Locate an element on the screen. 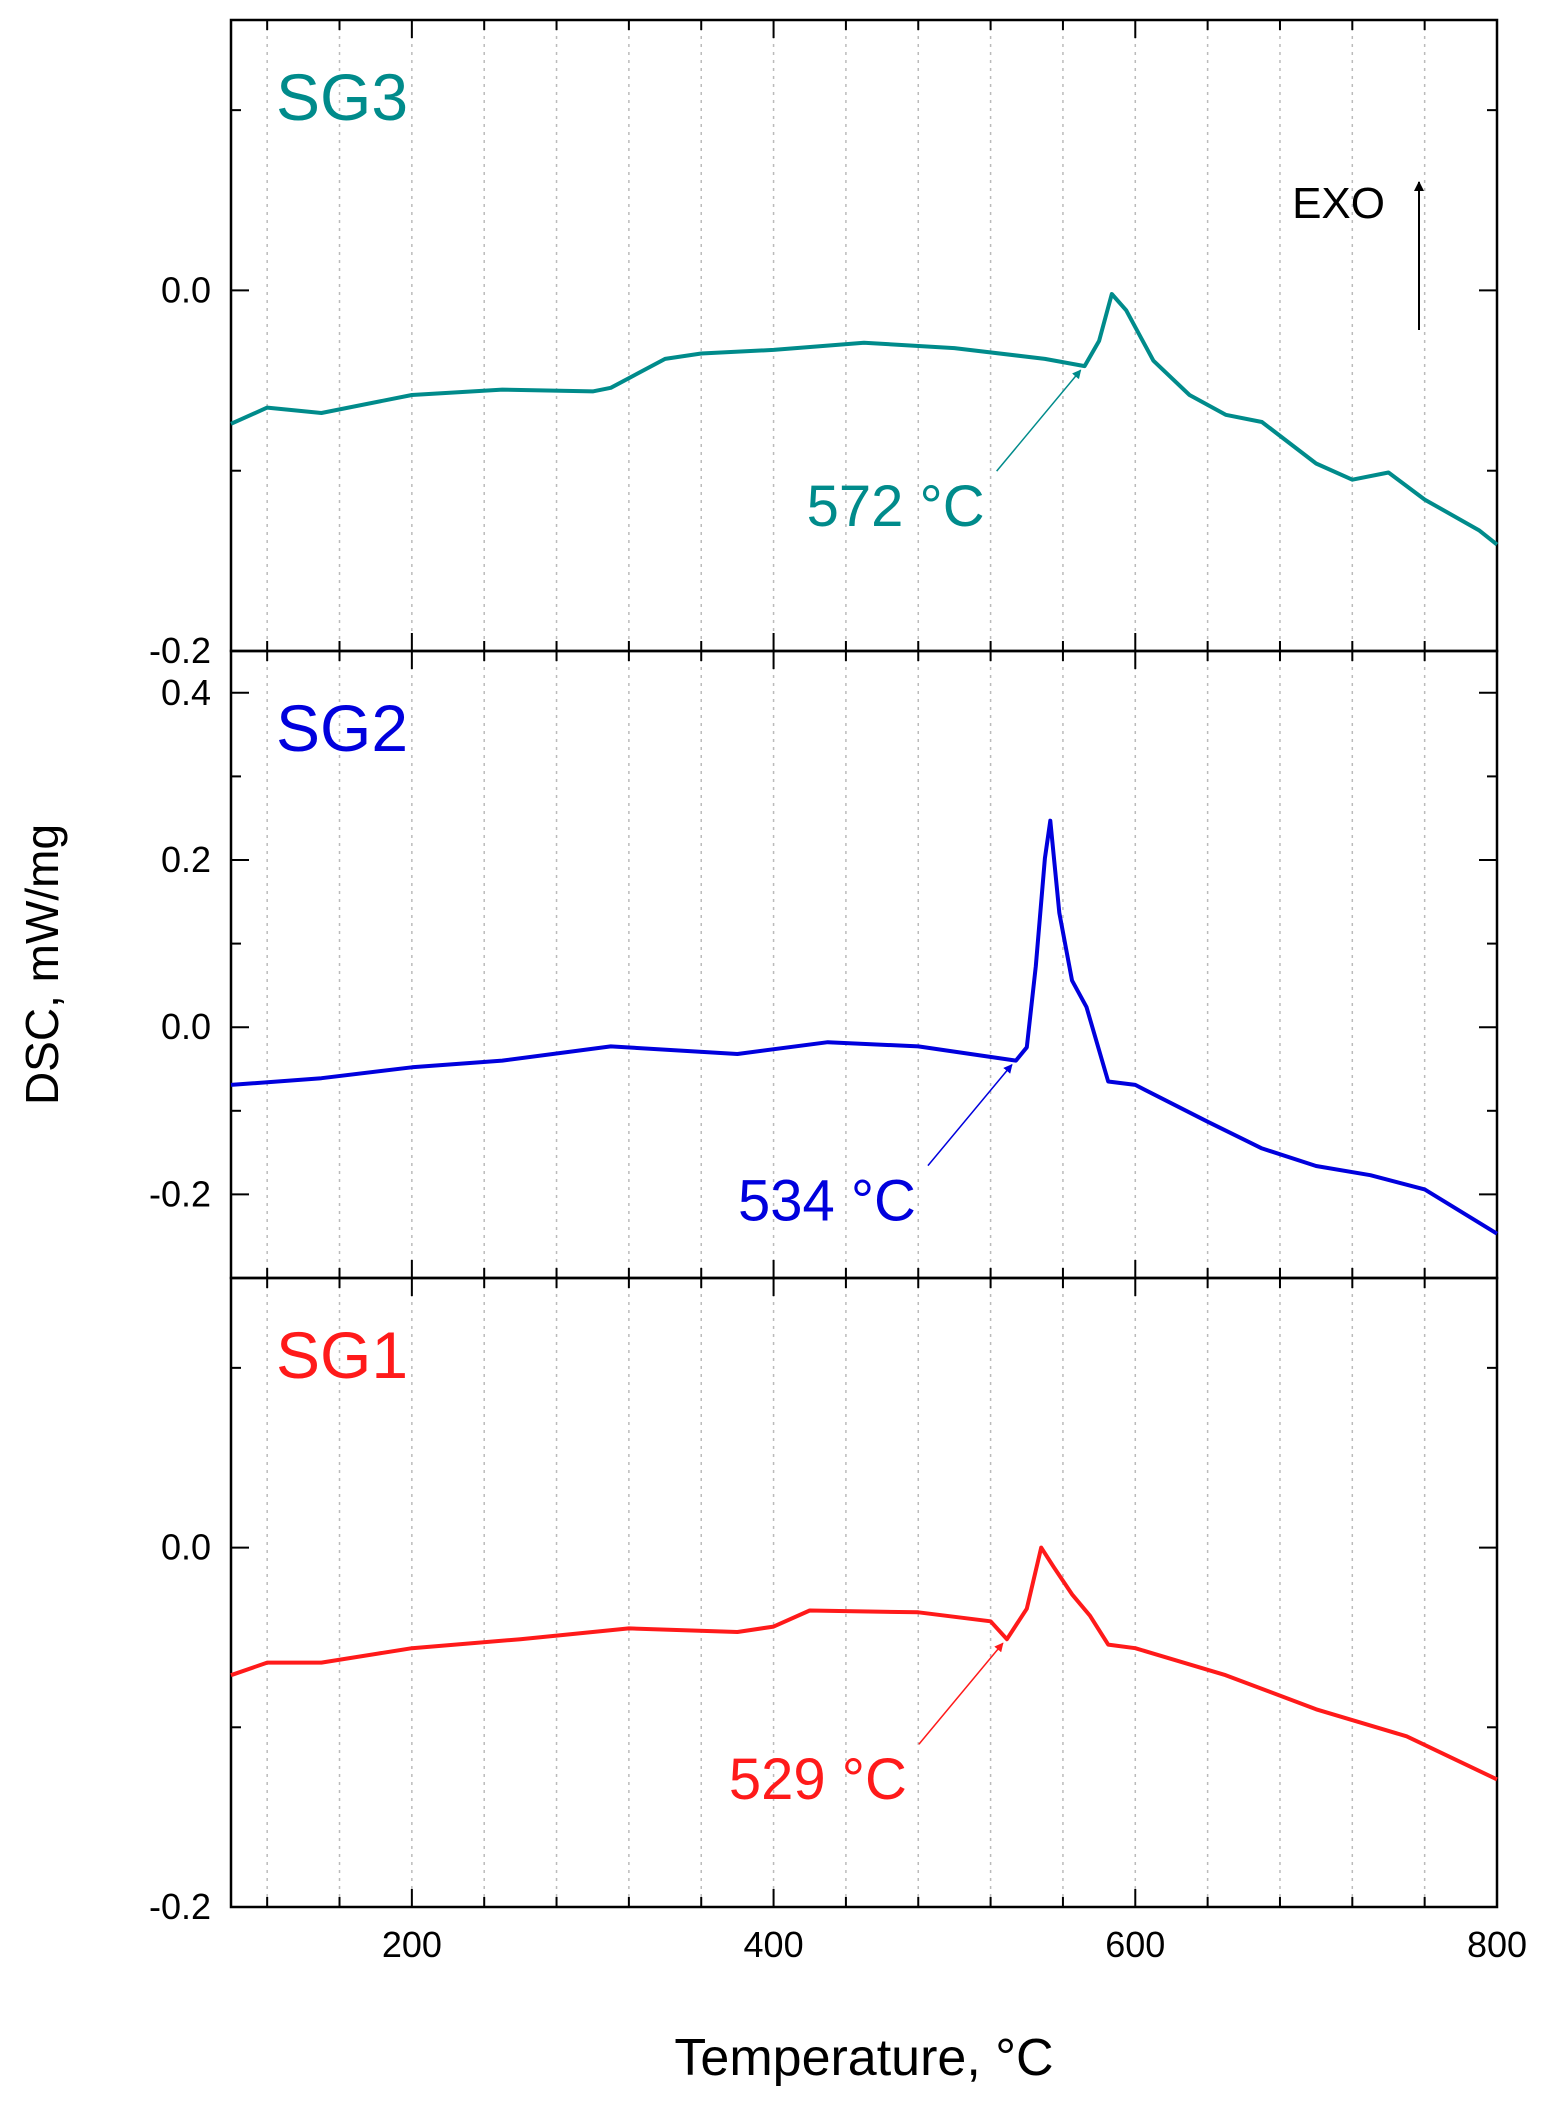 The image size is (1553, 2117). annotation-label: 534 °C is located at coordinates (827, 1201).